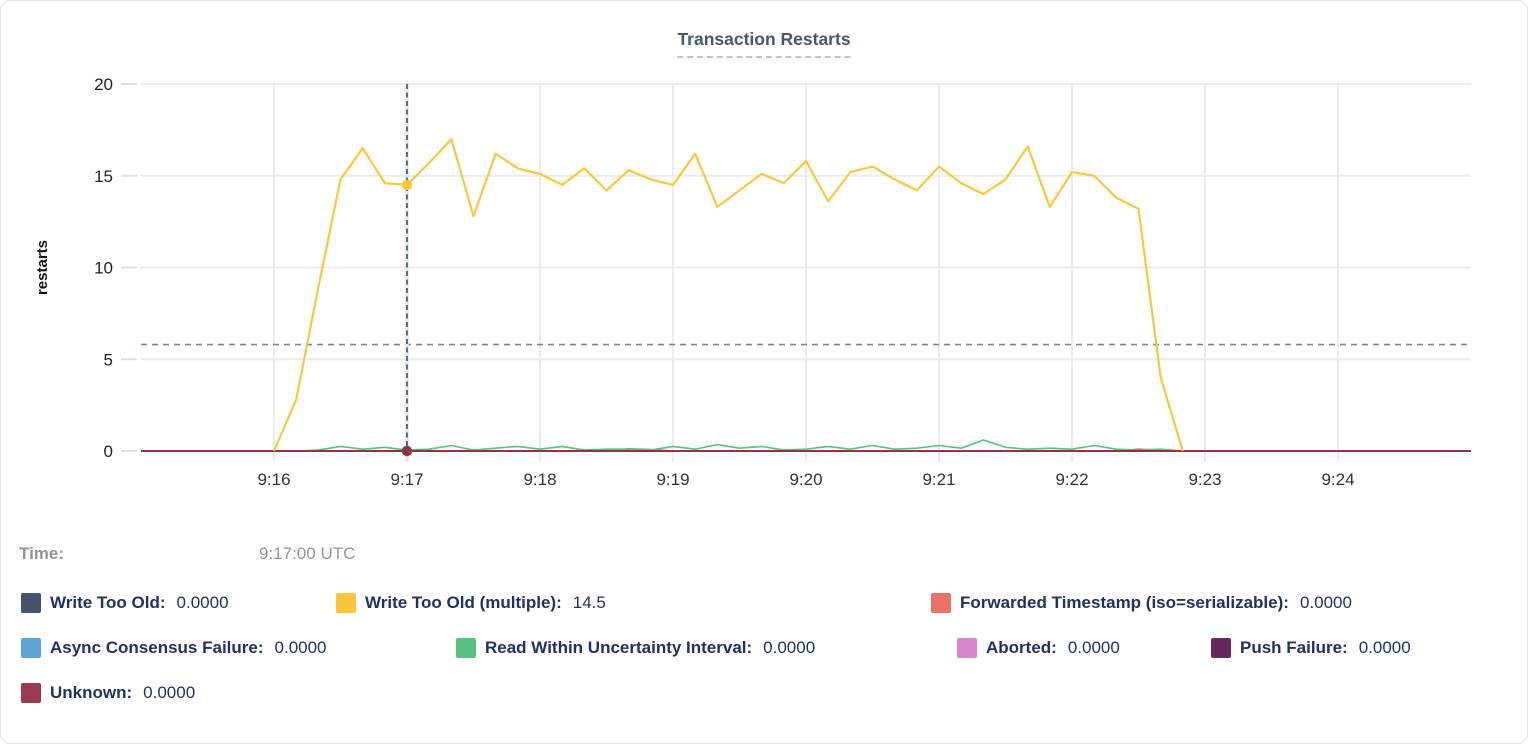  What do you see at coordinates (1337, 479) in the screenshot?
I see `x-tick-label: 9:24` at bounding box center [1337, 479].